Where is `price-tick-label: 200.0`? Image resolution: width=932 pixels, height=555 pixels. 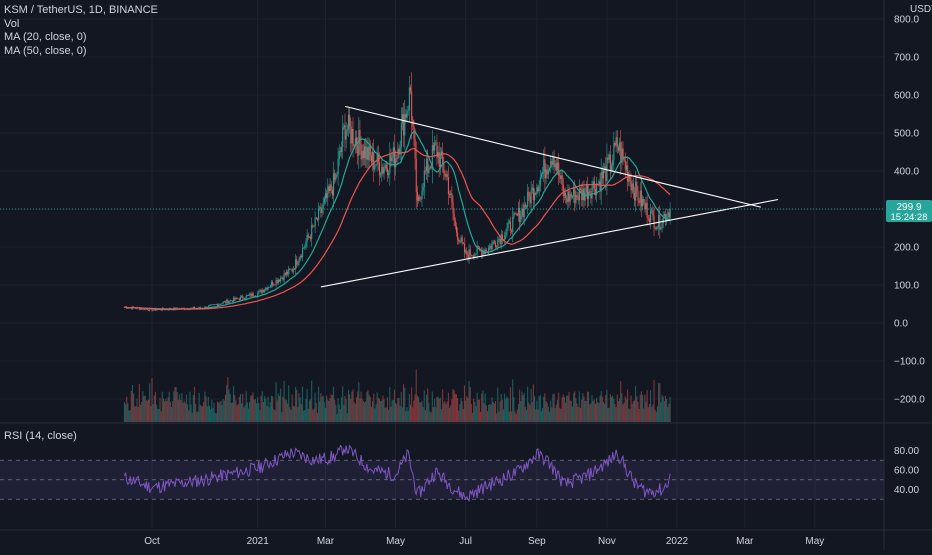
price-tick-label: 200.0 is located at coordinates (906, 248).